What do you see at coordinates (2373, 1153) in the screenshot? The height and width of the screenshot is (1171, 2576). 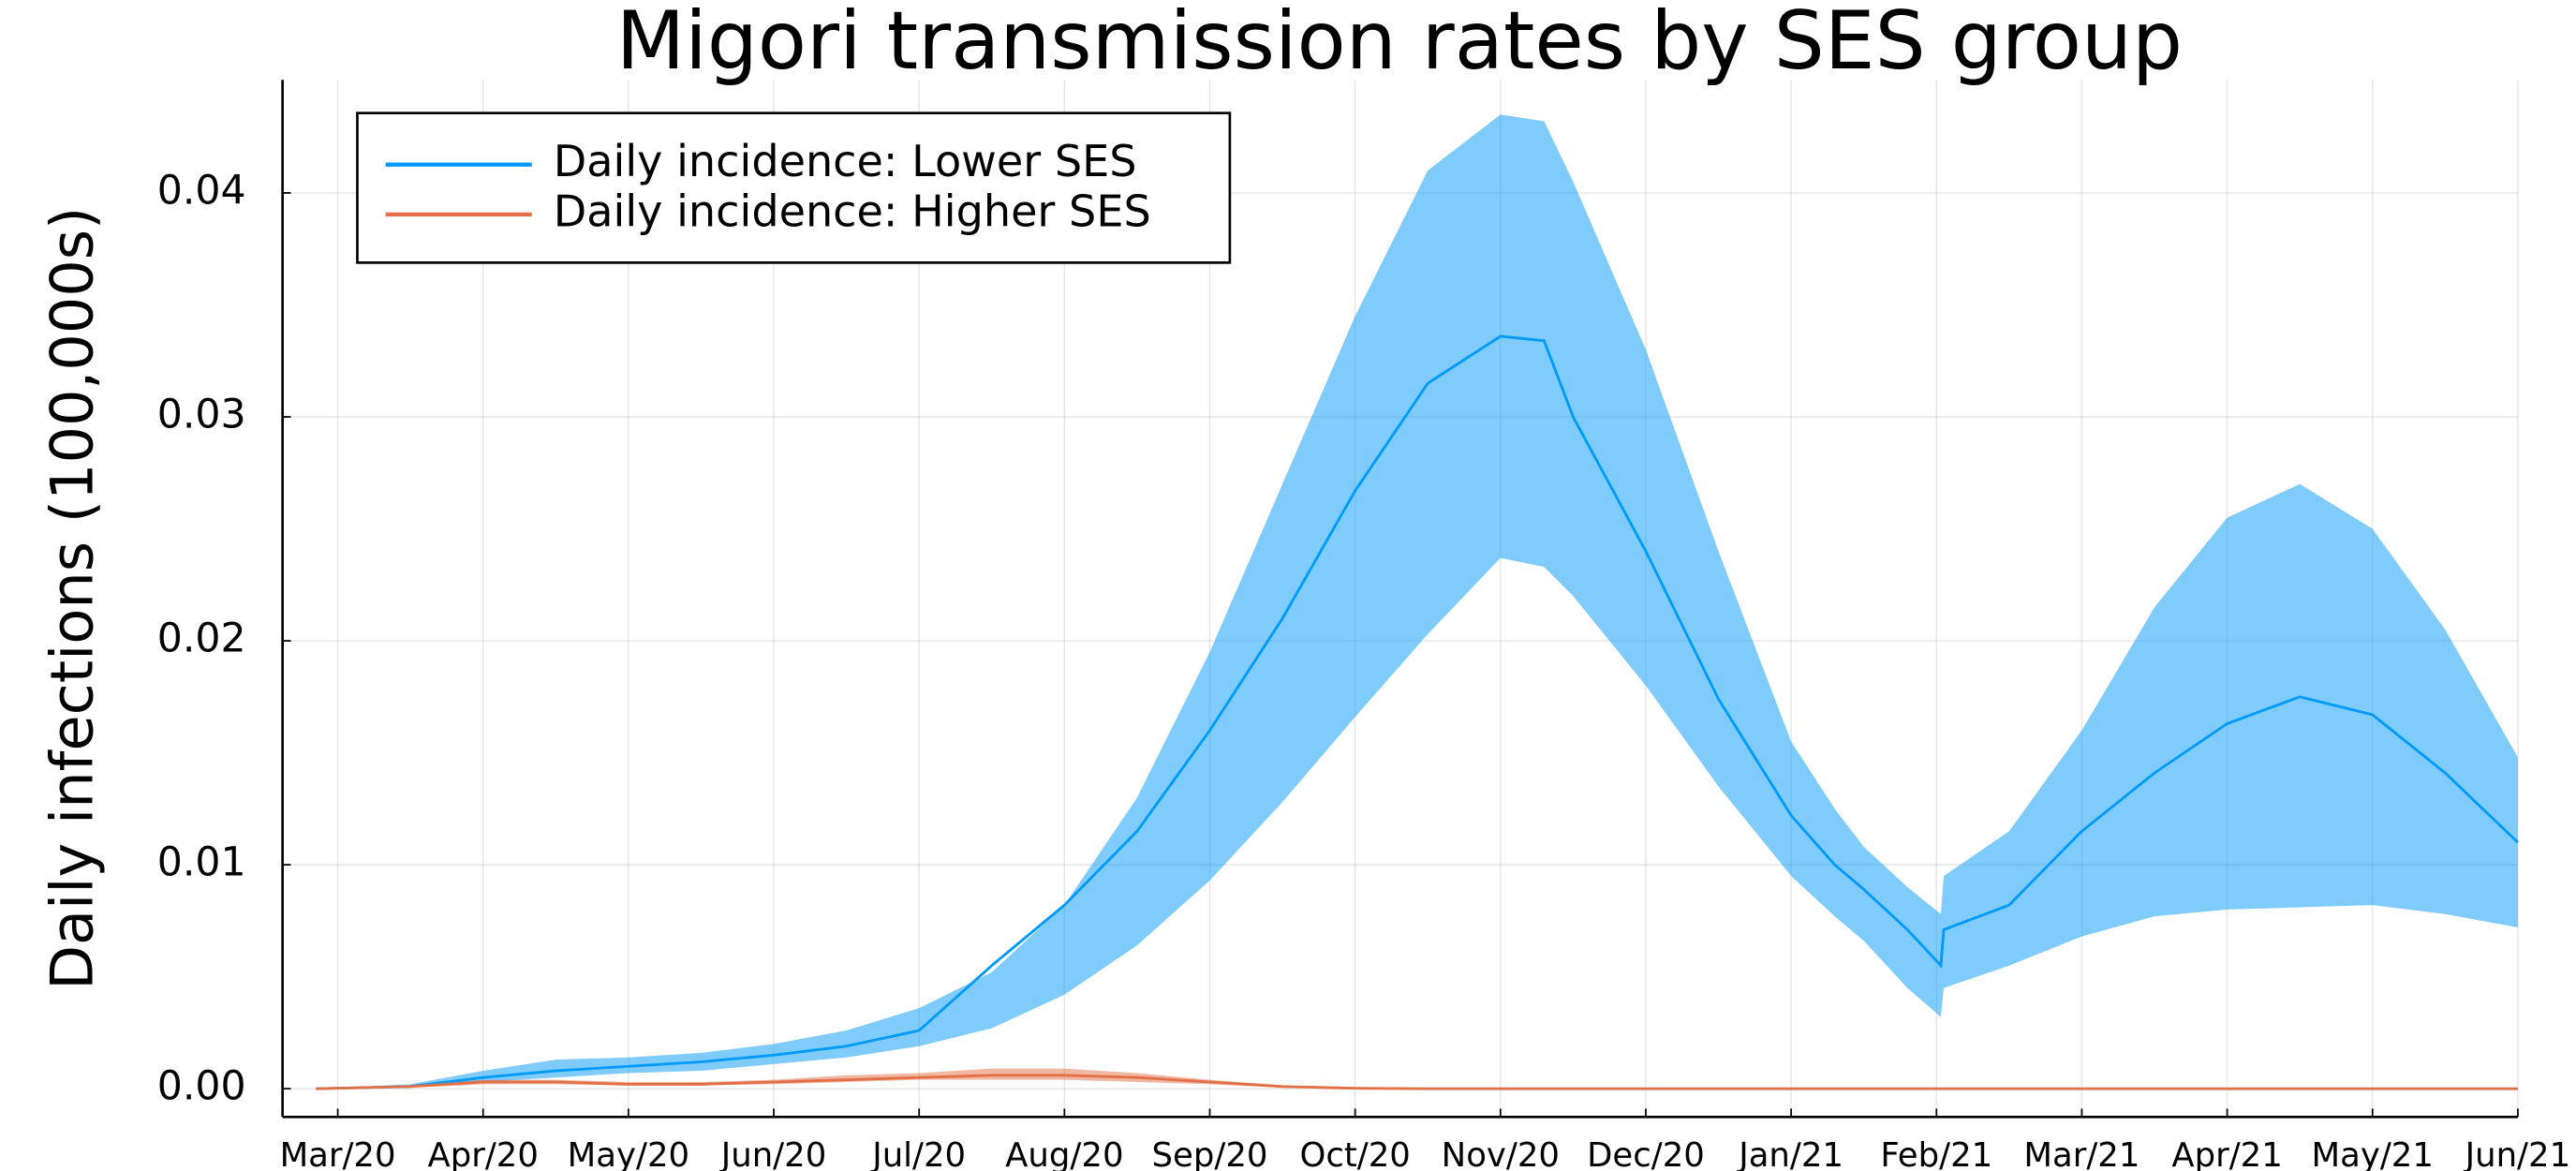 I see `x-tick-label: May/21` at bounding box center [2373, 1153].